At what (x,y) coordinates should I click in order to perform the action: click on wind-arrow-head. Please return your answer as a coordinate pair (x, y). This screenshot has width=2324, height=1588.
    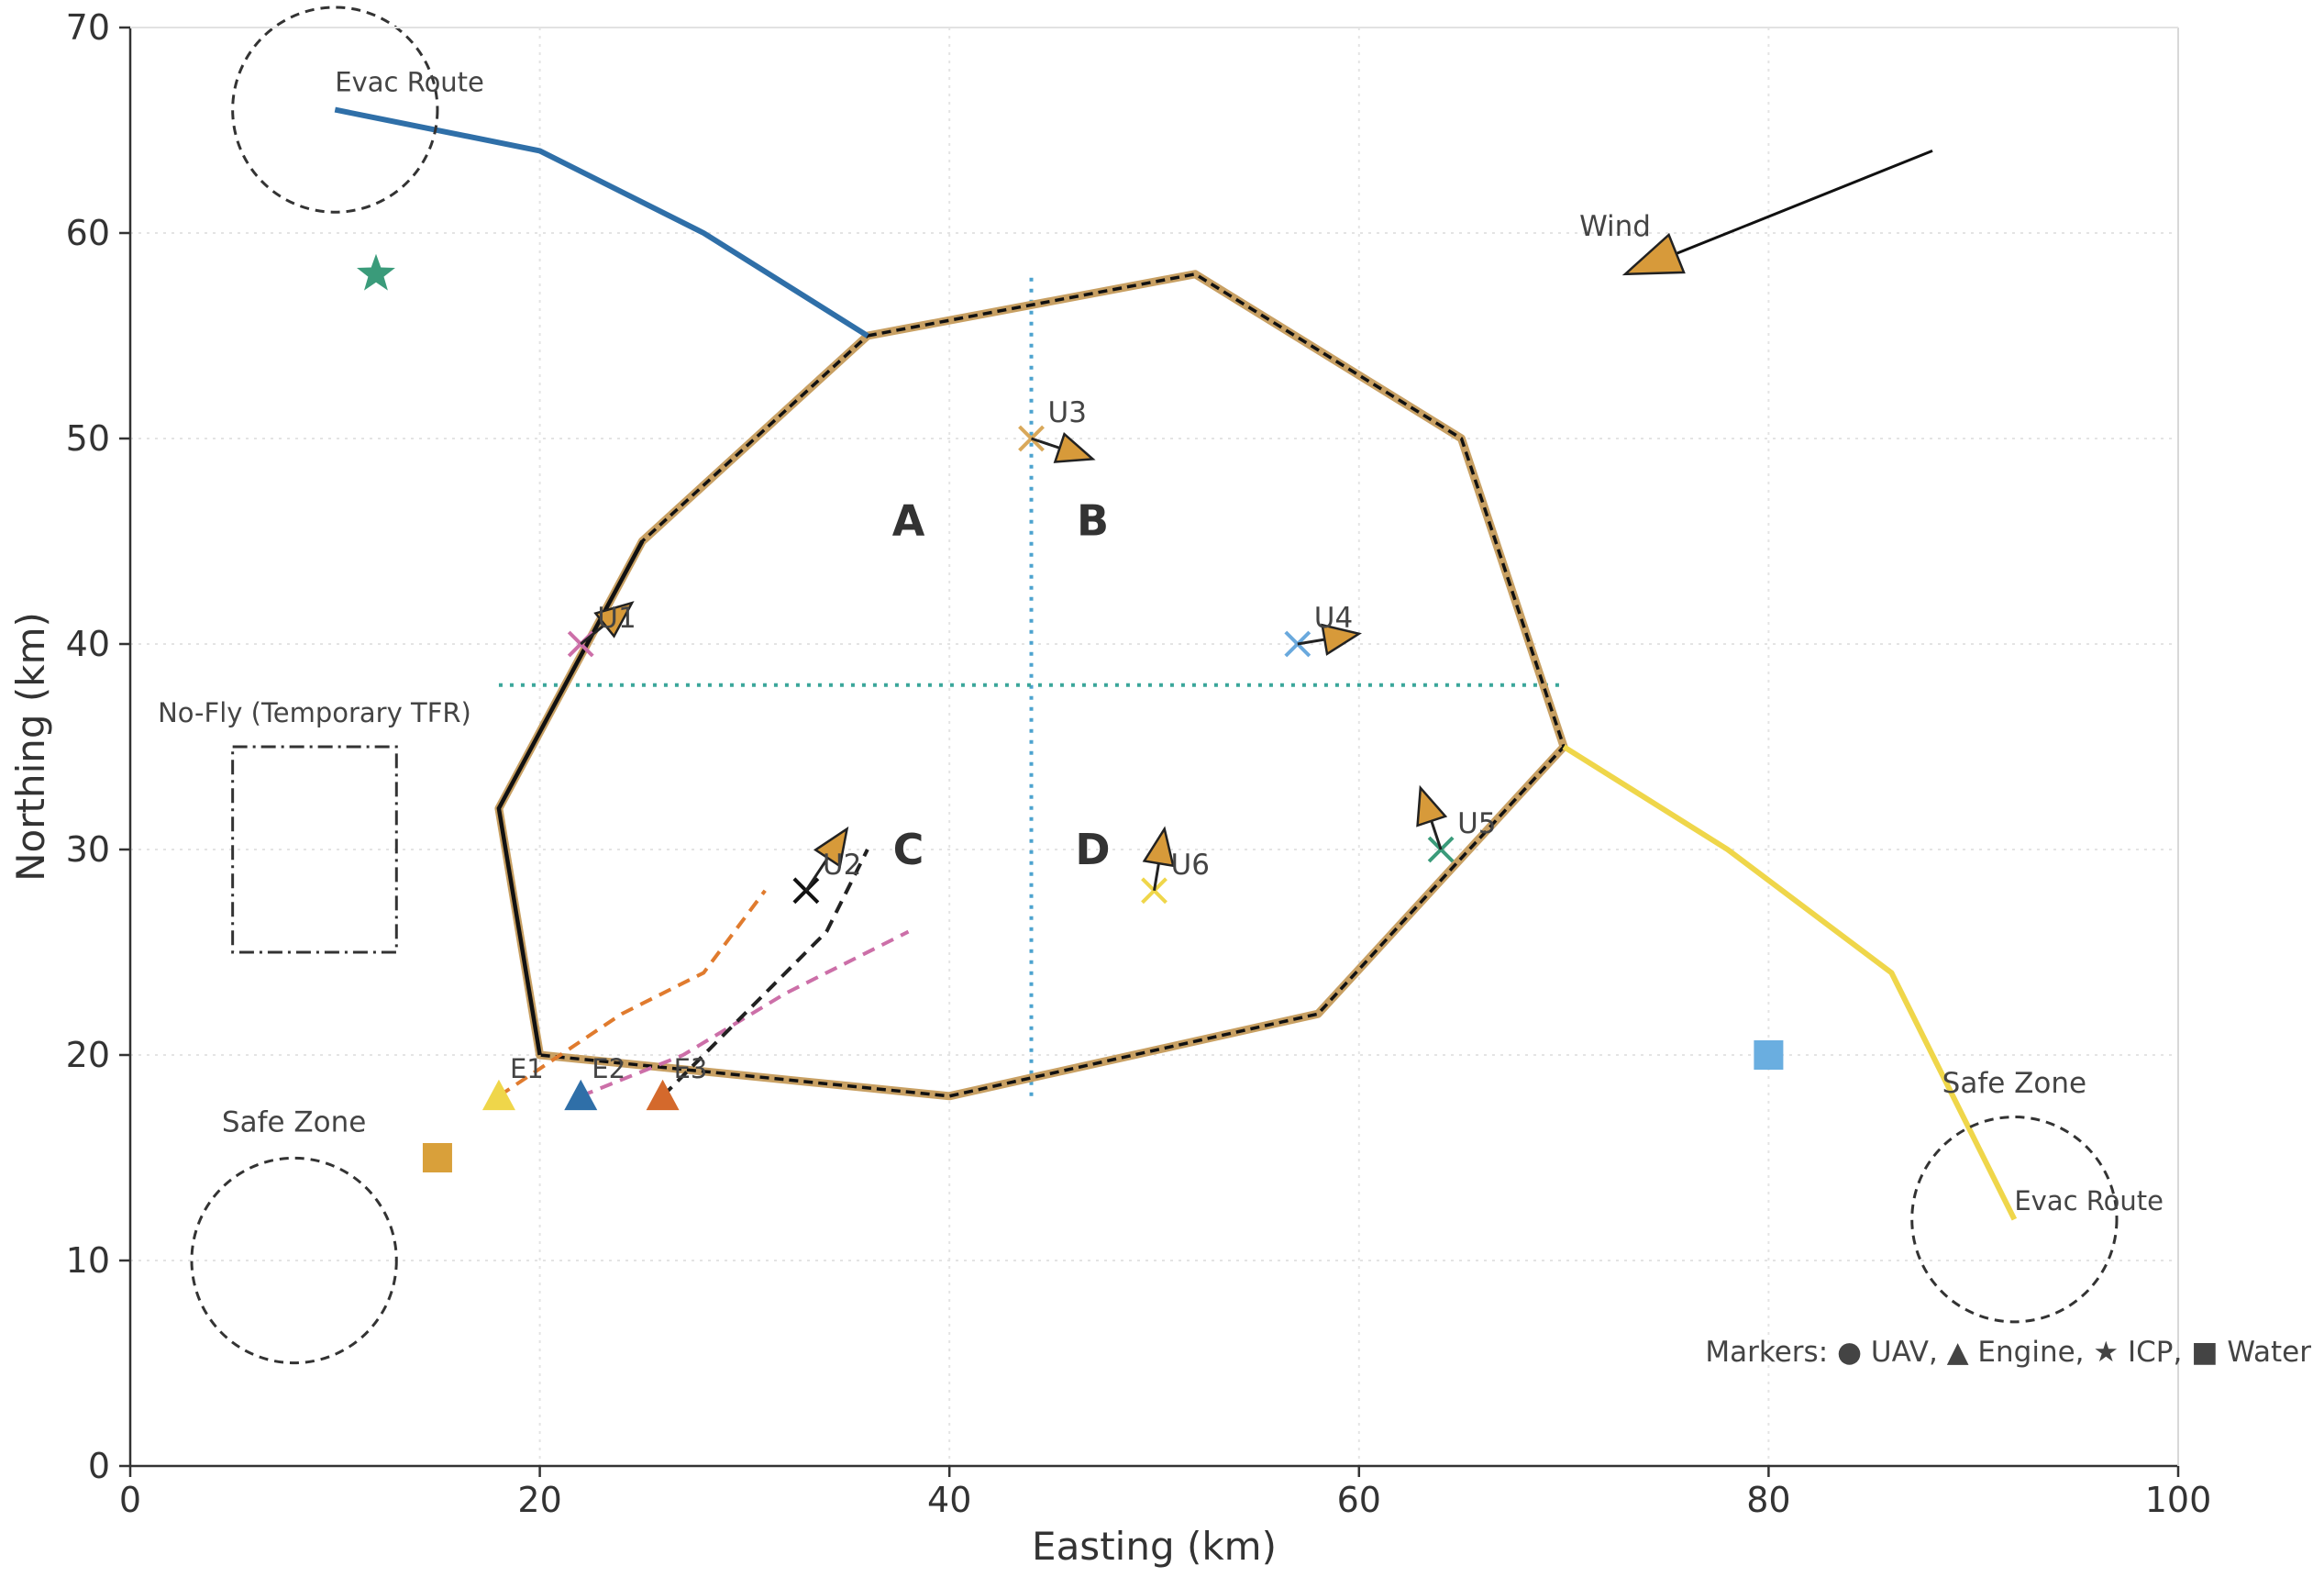
    Looking at the image, I should click on (1653, 254).